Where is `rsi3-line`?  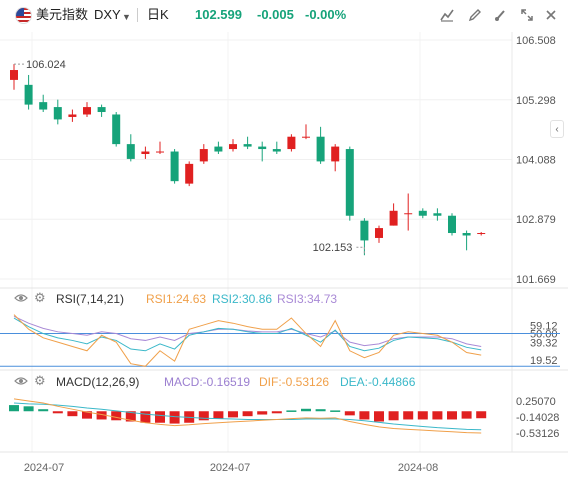 rsi3-line is located at coordinates (247, 331).